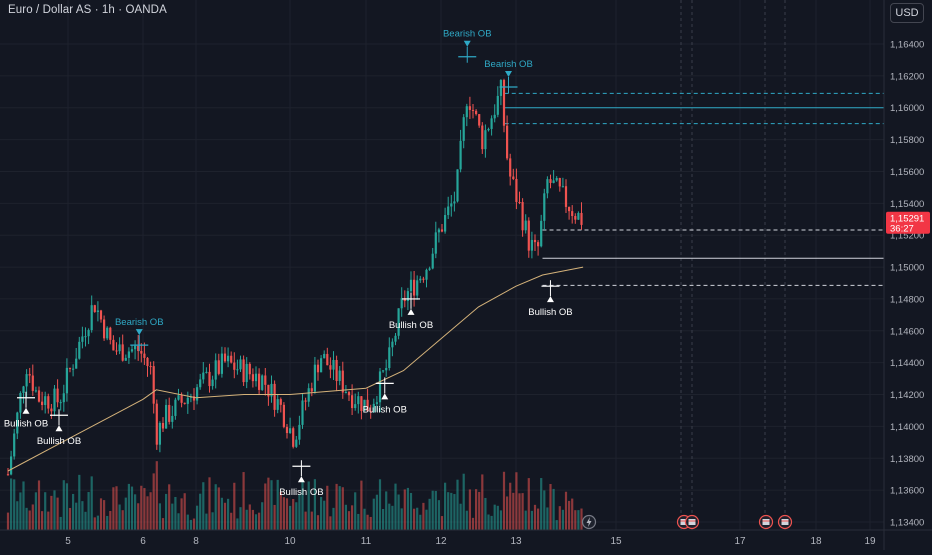 This screenshot has height=555, width=932. What do you see at coordinates (907, 45) in the screenshot?
I see `y-tick-label: 1,16400` at bounding box center [907, 45].